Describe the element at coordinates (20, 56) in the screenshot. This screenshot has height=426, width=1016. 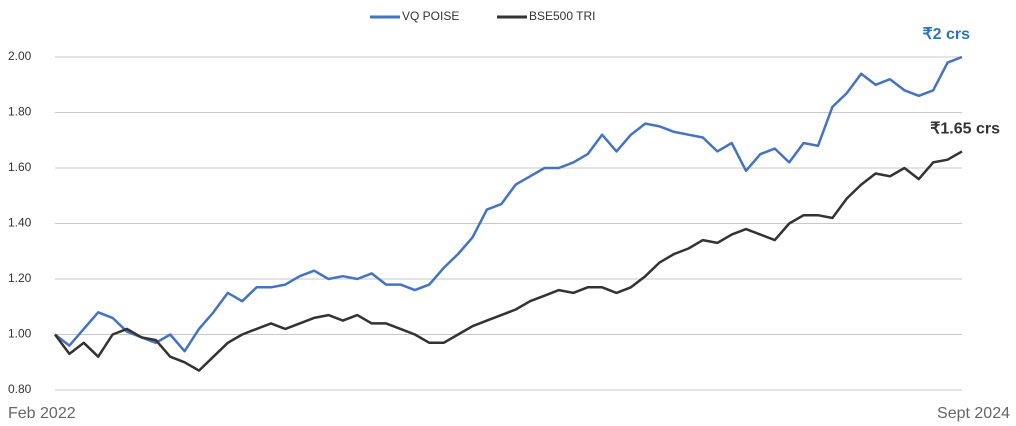
I see `y-tick-label: 2.00` at that location.